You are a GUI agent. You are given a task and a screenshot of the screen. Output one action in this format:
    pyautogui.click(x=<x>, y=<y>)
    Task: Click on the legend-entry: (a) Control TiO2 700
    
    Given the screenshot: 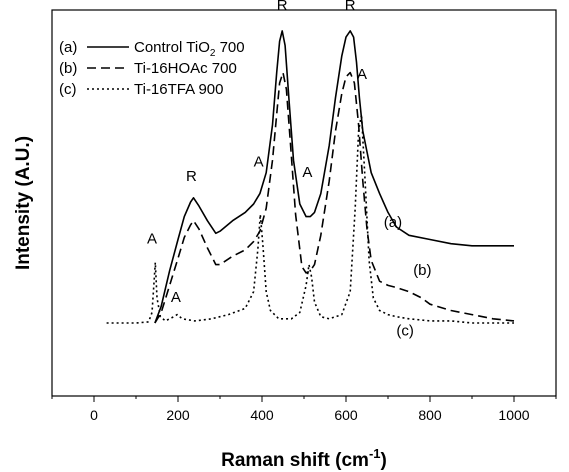 What is the action you would take?
    pyautogui.click(x=152, y=49)
    